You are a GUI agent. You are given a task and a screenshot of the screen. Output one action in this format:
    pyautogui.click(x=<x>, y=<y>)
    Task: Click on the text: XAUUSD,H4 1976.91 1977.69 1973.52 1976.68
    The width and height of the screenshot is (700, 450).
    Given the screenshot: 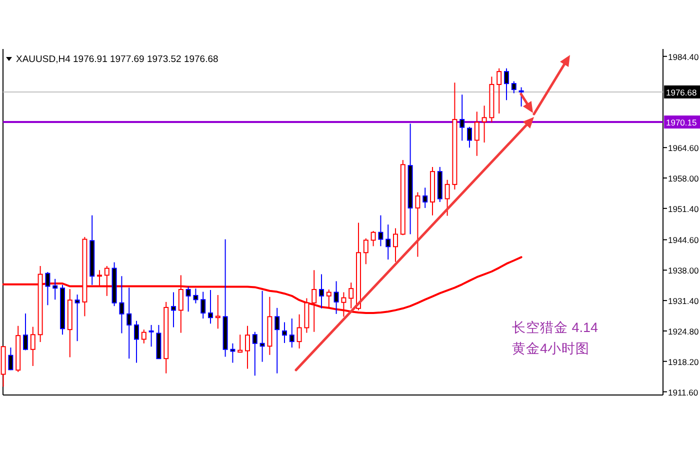 What is the action you would take?
    pyautogui.click(x=117, y=59)
    